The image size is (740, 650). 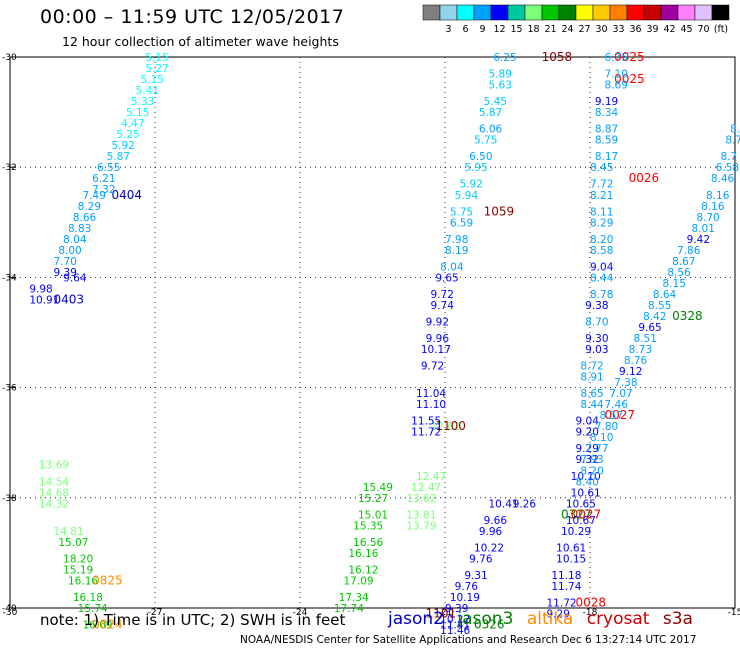 What do you see at coordinates (596, 306) in the screenshot?
I see `wave-height-label: 9.38` at bounding box center [596, 306].